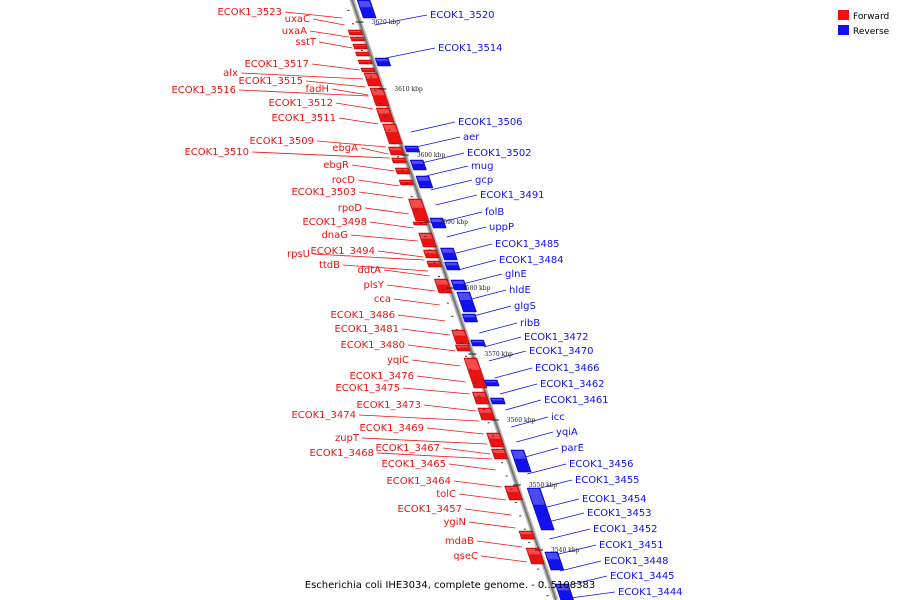 The width and height of the screenshot is (900, 600). What do you see at coordinates (362, 315) in the screenshot?
I see `forward-gene-label: ECOK1_3486` at bounding box center [362, 315].